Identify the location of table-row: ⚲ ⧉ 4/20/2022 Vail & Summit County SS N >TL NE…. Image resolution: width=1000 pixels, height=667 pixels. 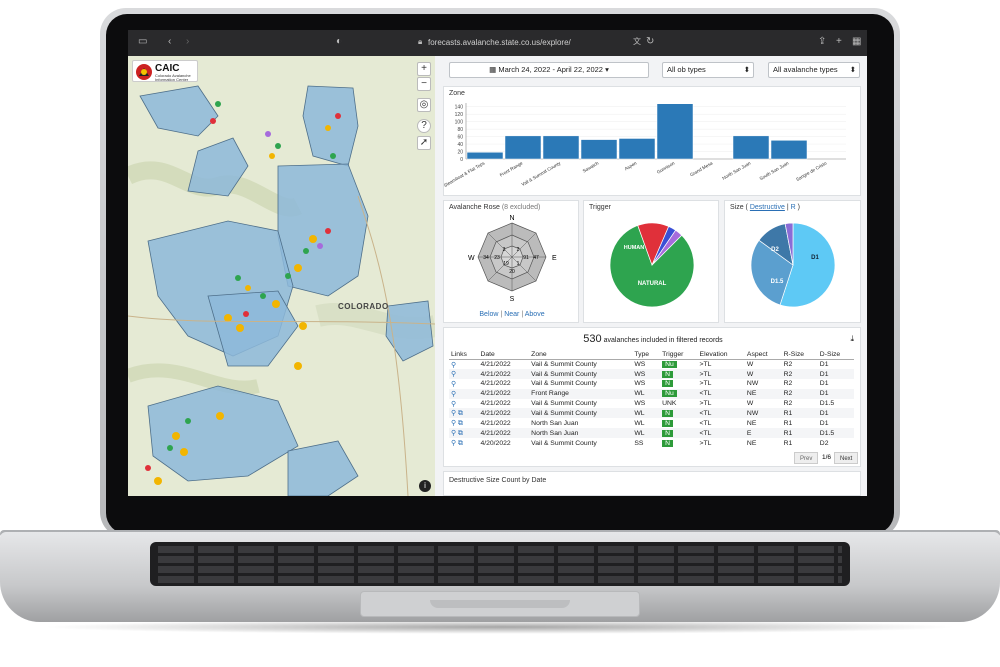
(651, 443).